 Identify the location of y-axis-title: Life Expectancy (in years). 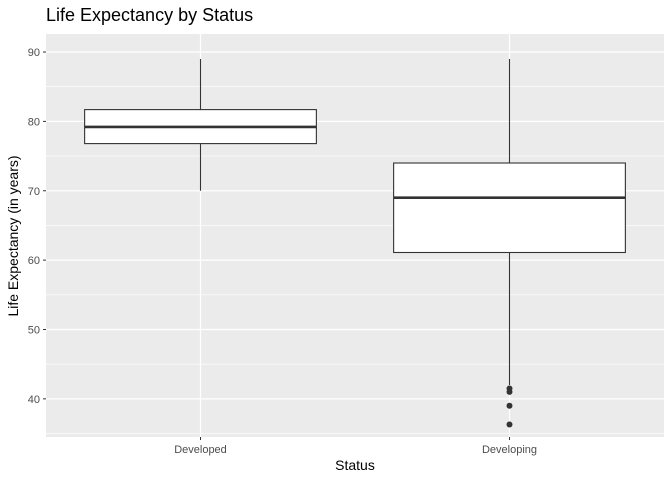
(13, 235).